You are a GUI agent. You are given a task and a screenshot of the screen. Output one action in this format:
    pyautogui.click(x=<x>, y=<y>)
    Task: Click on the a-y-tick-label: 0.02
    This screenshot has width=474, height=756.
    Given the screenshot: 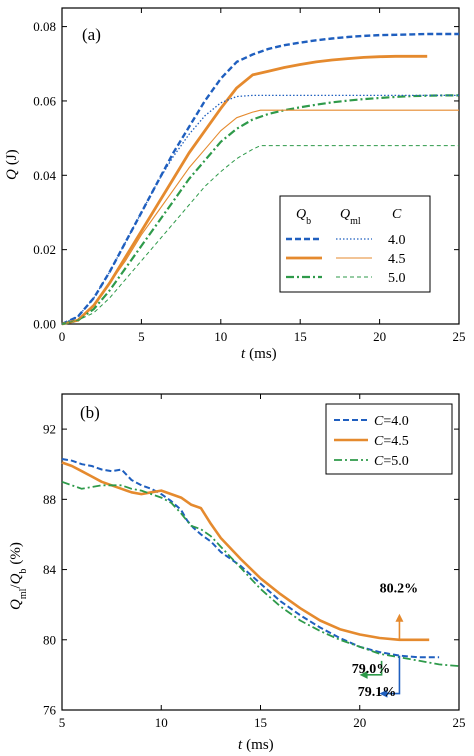 What is the action you would take?
    pyautogui.click(x=44, y=249)
    